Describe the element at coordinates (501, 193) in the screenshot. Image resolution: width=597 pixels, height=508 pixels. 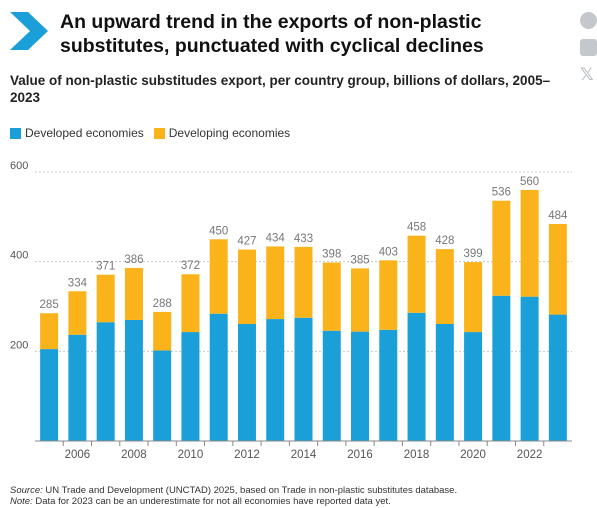
I see `total-label: 536` at that location.